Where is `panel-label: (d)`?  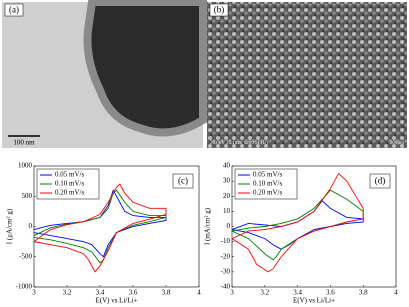
panel-label: (d) is located at coordinates (380, 181).